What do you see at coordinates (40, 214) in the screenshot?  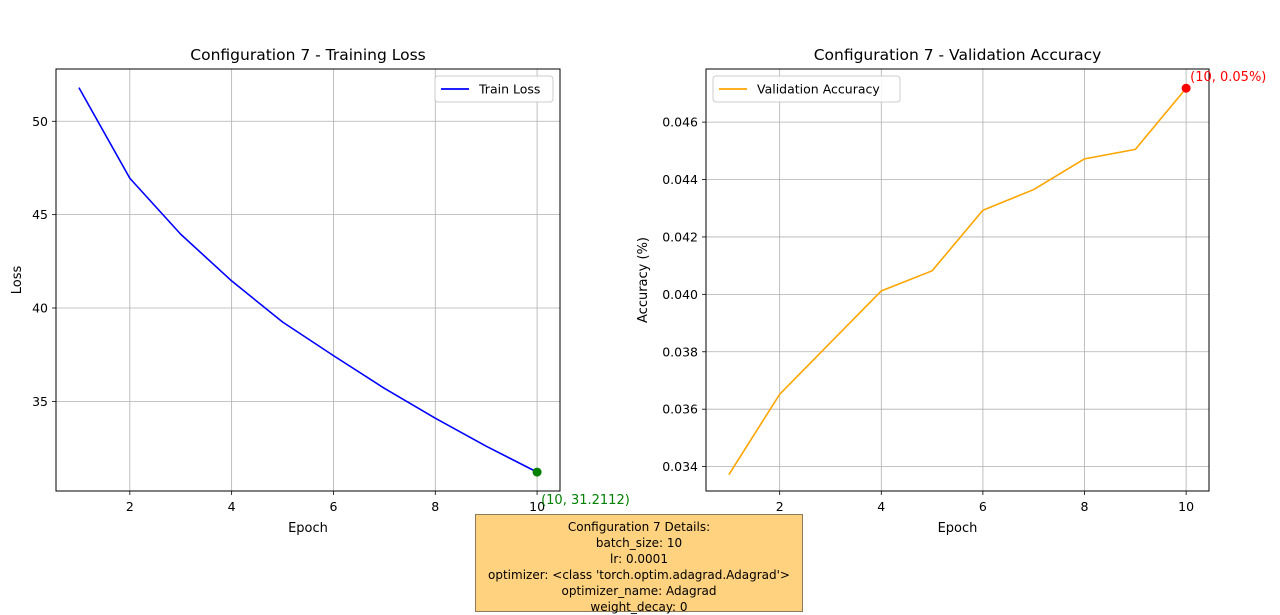 I see `y-tick-label: 45` at bounding box center [40, 214].